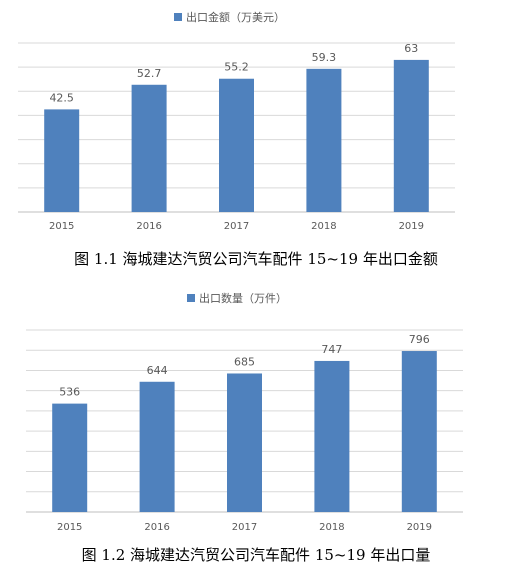  Describe the element at coordinates (69, 392) in the screenshot. I see `data-label: 536` at that location.